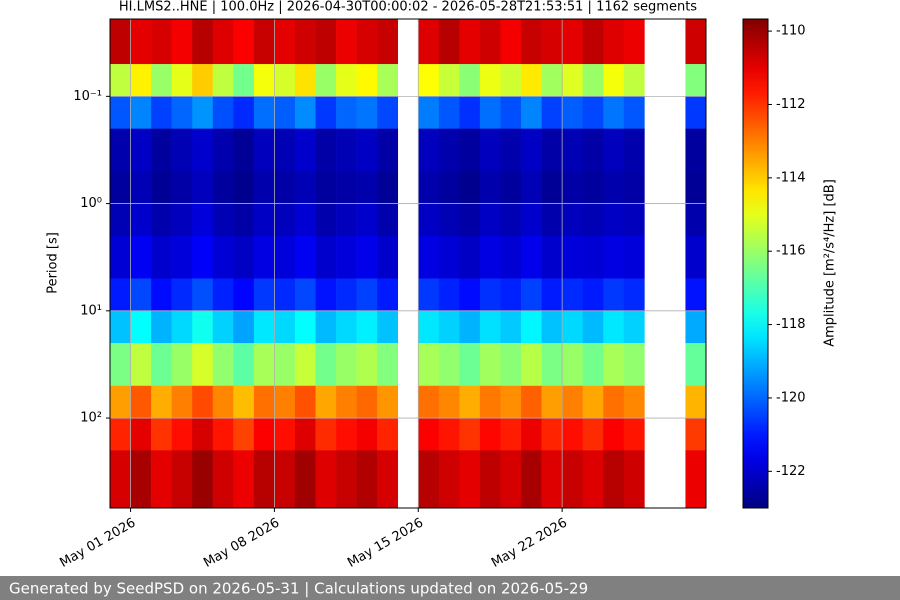 Image resolution: width=900 pixels, height=600 pixels. What do you see at coordinates (529, 543) in the screenshot?
I see `x-tick-label: May 22 2026` at bounding box center [529, 543].